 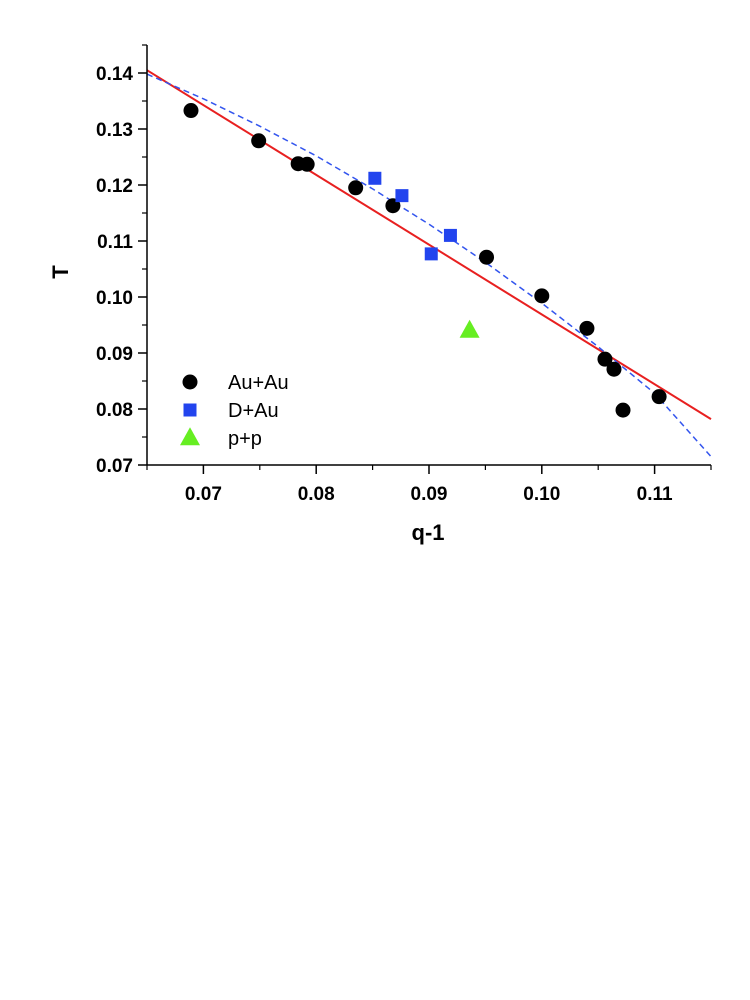 What do you see at coordinates (469, 328) in the screenshot?
I see `p-p-point` at bounding box center [469, 328].